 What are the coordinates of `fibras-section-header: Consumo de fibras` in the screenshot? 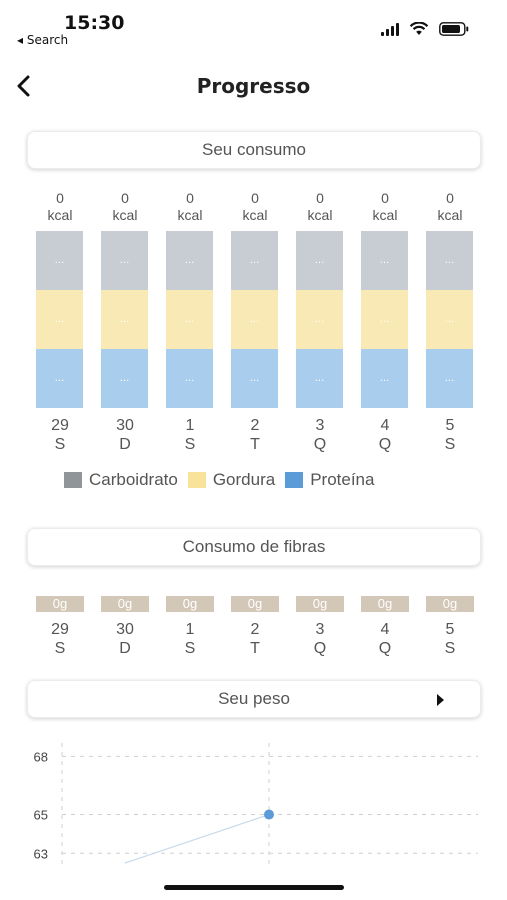 It's located at (254, 547).